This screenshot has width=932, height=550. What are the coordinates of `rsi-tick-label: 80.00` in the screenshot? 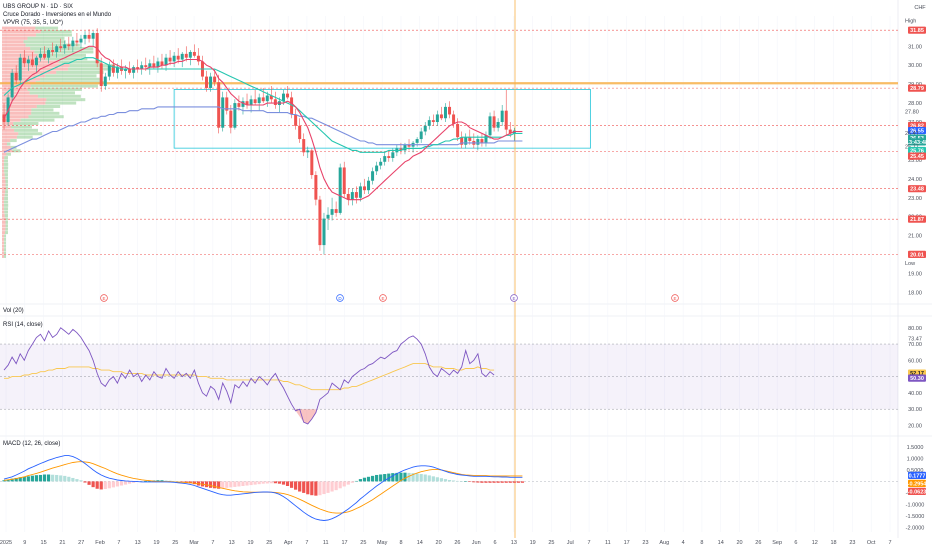 It's located at (915, 329).